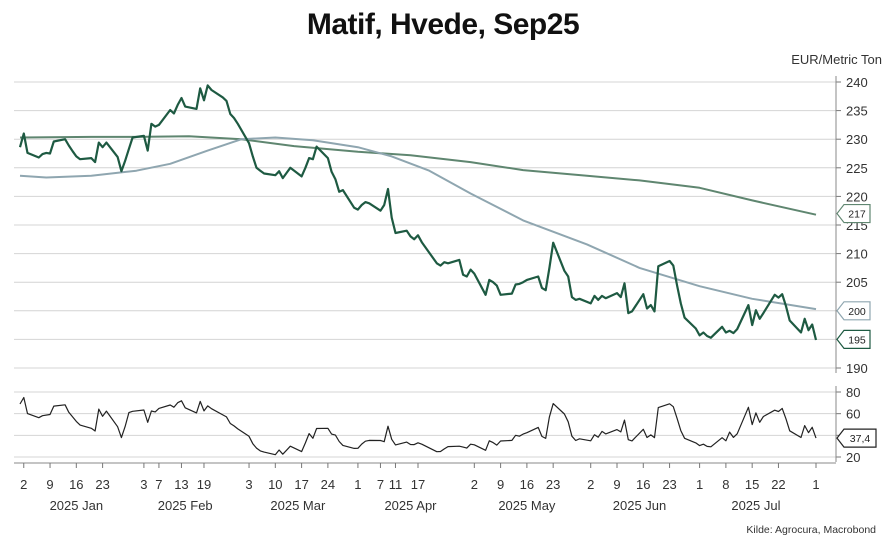 Image resolution: width=886 pixels, height=547 pixels. Describe the element at coordinates (418, 175) in the screenshot. I see `long-moving-average-line` at that location.